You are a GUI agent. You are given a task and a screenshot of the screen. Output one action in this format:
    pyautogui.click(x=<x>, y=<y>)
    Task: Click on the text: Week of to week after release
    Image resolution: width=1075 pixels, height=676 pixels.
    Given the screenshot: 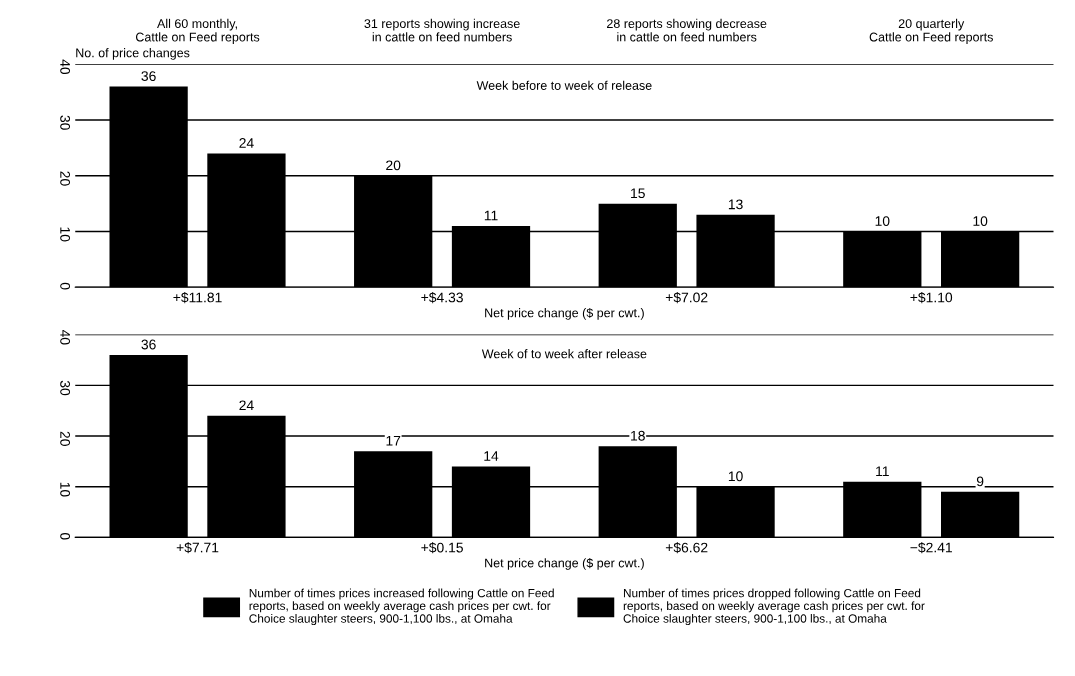 What is the action you would take?
    pyautogui.click(x=564, y=354)
    